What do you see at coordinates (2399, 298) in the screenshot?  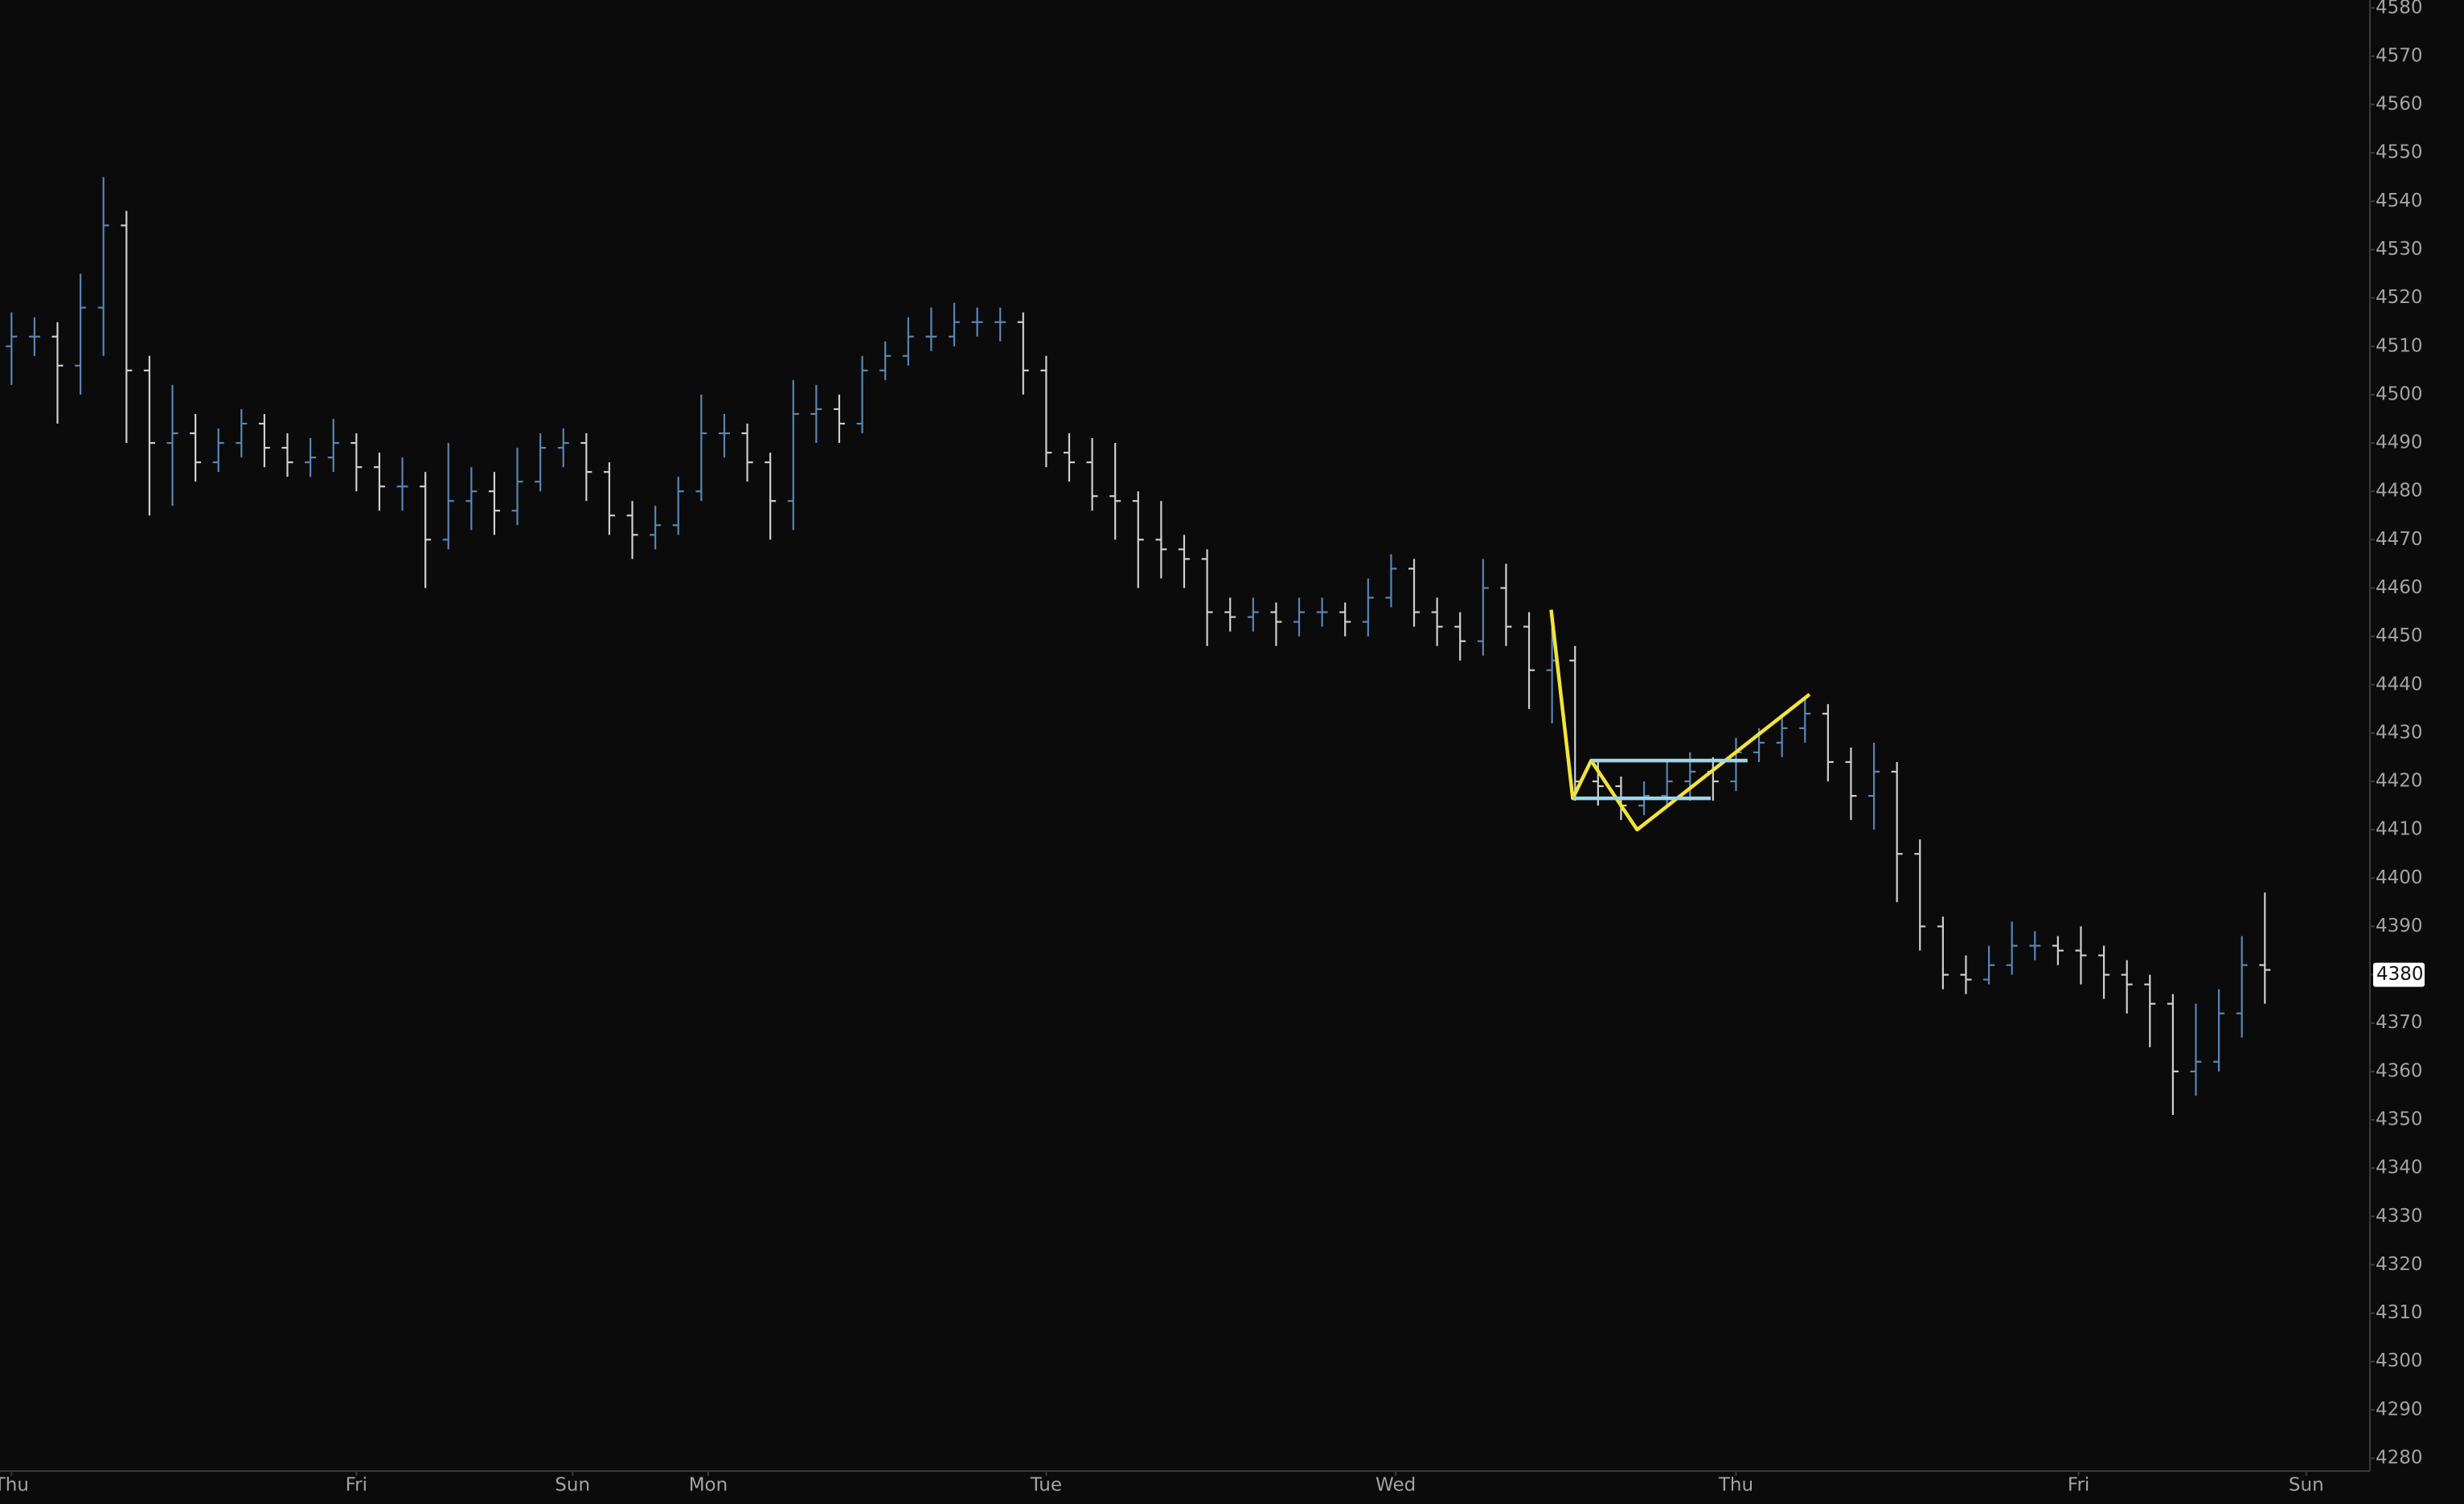 I see `y-tick-label: 4520` at bounding box center [2399, 298].